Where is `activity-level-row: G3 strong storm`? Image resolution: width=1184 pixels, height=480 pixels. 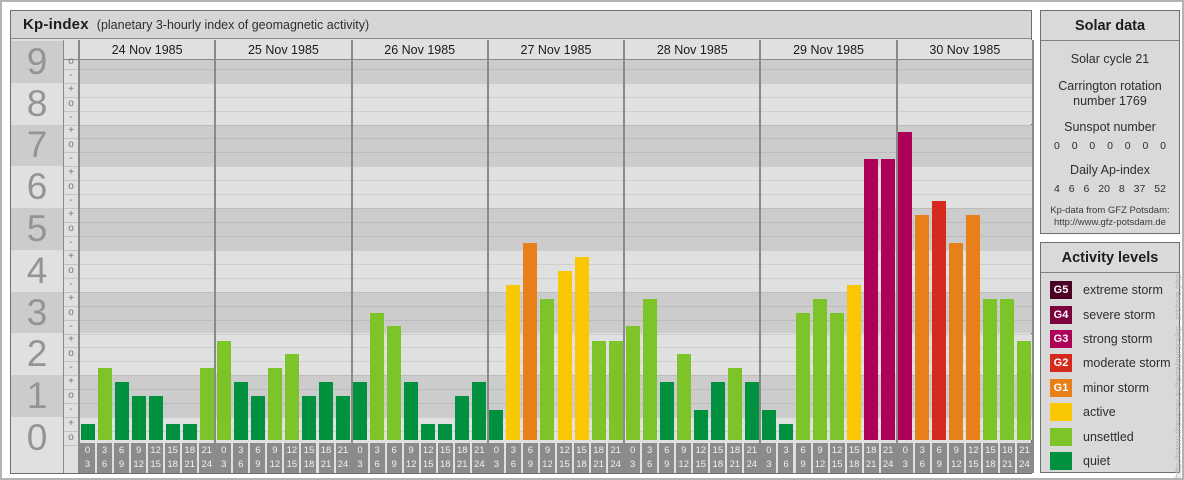 activity-level-row: G3 strong storm is located at coordinates (1110, 339).